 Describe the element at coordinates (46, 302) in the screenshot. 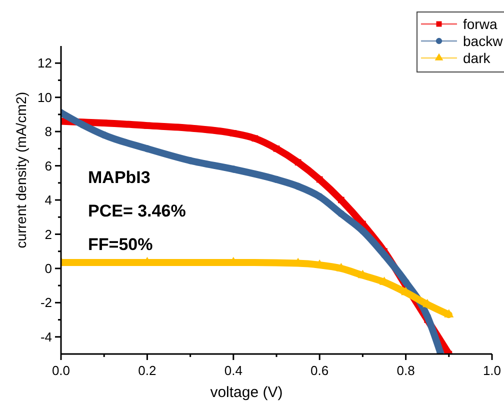

I see `y-tick-label: -2` at that location.